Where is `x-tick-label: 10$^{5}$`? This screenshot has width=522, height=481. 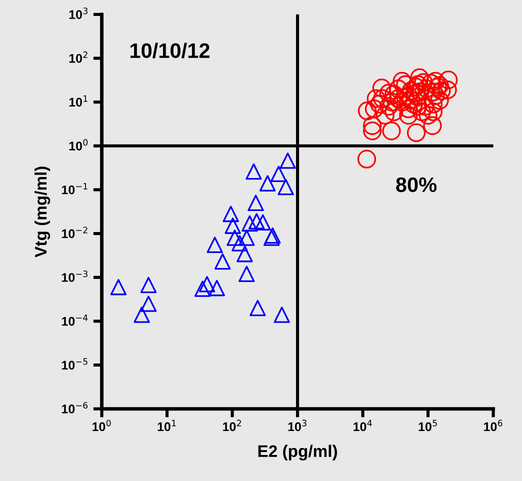 x-tick-label: 10$^{5}$ is located at coordinates (427, 426).